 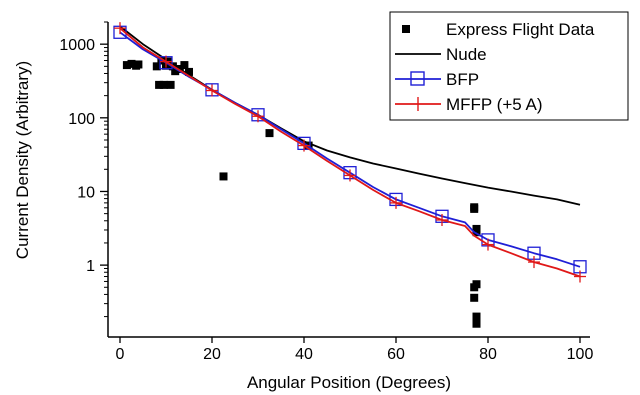 I want to click on x-axis-title: Angular Position (Degrees), so click(x=349, y=382).